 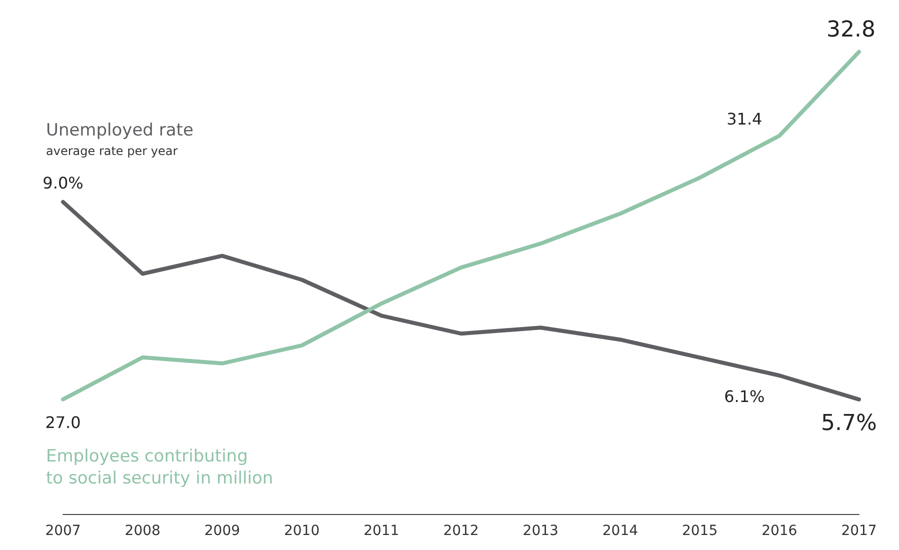 What do you see at coordinates (744, 396) in the screenshot?
I see `data-label: 6.1%` at bounding box center [744, 396].